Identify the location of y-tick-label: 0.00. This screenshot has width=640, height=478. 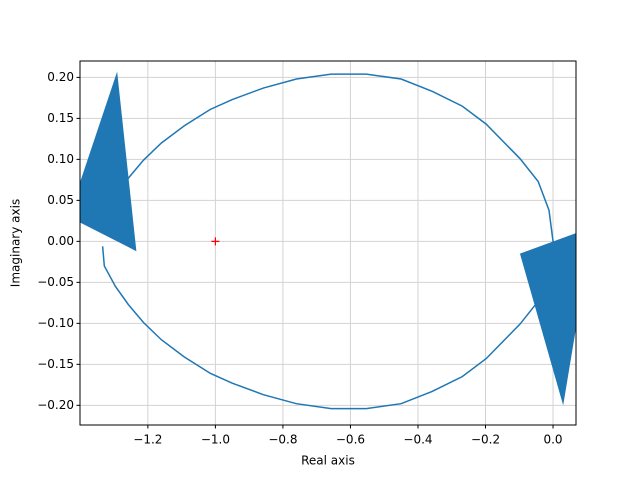
(60, 241).